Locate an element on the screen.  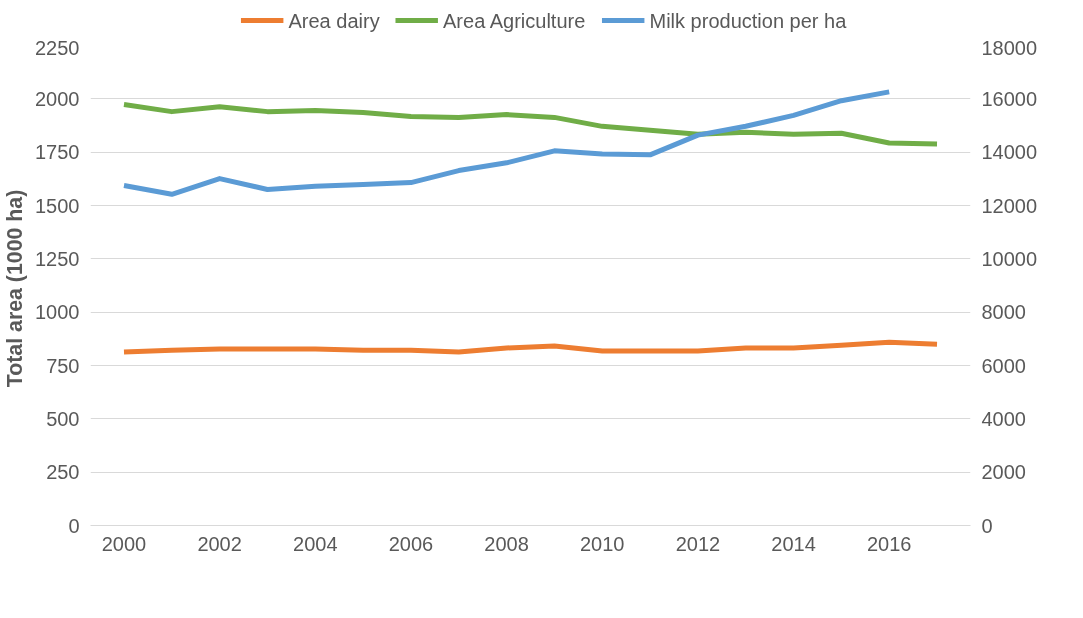
y2-tick-label: 18000 is located at coordinates (1009, 47).